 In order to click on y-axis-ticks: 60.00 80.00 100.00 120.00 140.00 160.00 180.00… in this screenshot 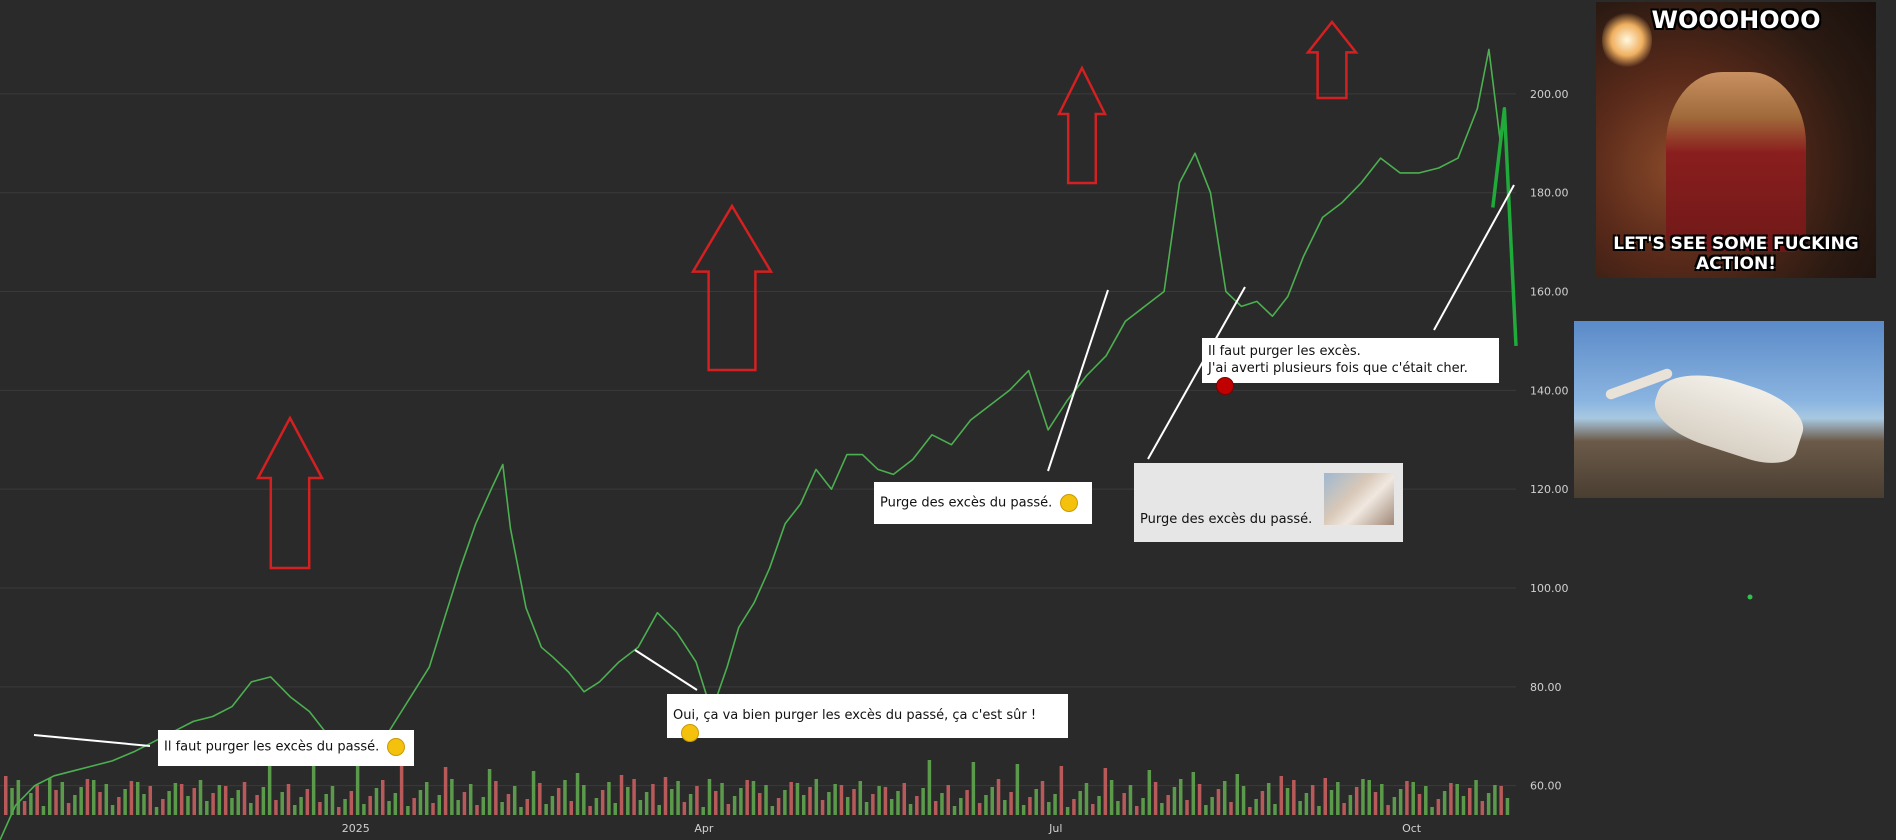, I will do `click(1549, 440)`.